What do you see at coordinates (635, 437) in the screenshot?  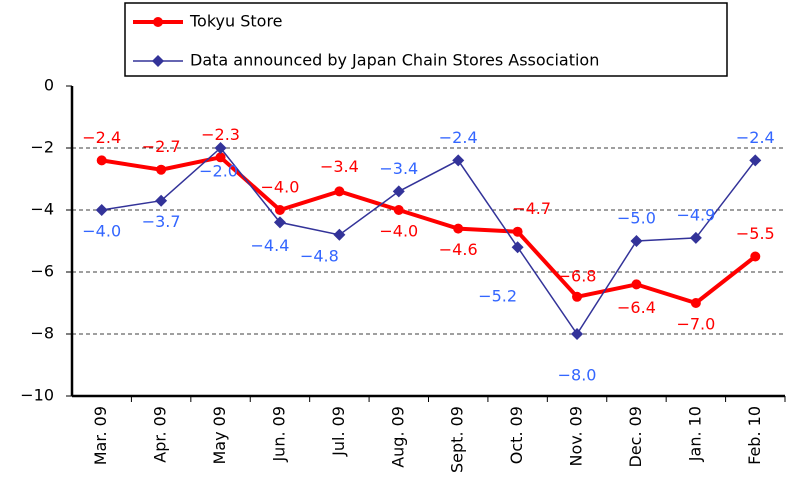 I see `x-tick-label: Dec. 09` at bounding box center [635, 437].